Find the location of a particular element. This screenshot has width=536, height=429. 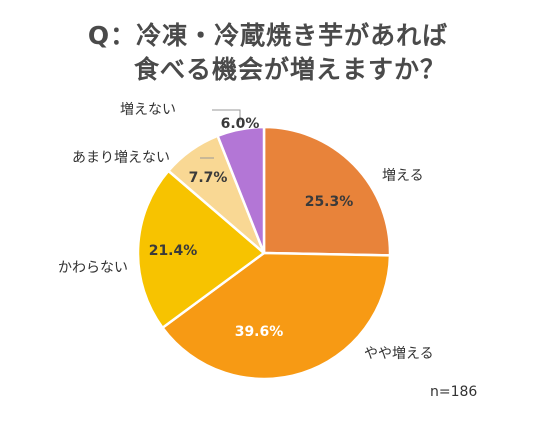

leader-line is located at coordinates (226, 115).